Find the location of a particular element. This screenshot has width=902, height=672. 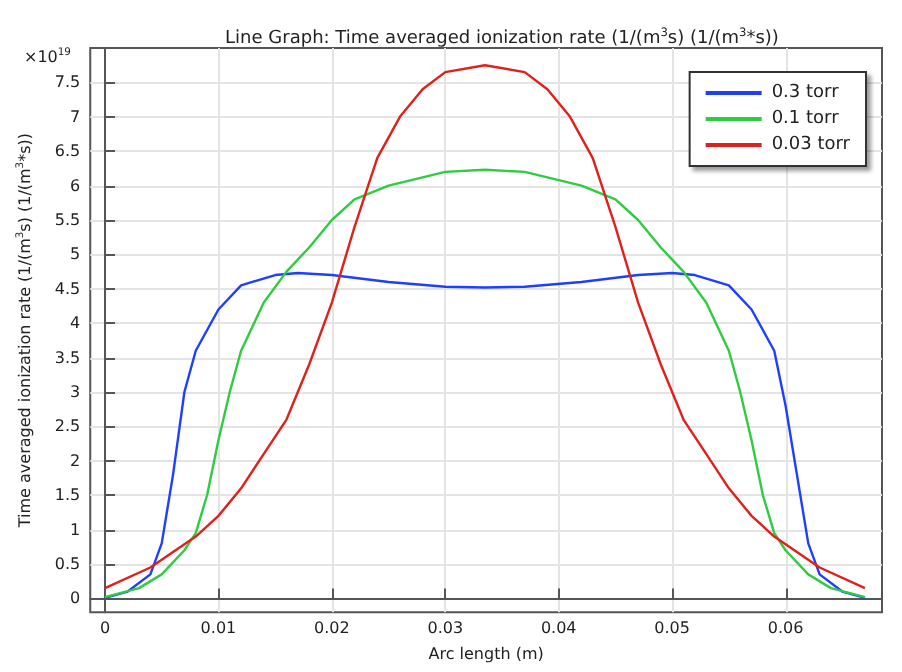

x-tick-label: 0.03 is located at coordinates (445, 628).